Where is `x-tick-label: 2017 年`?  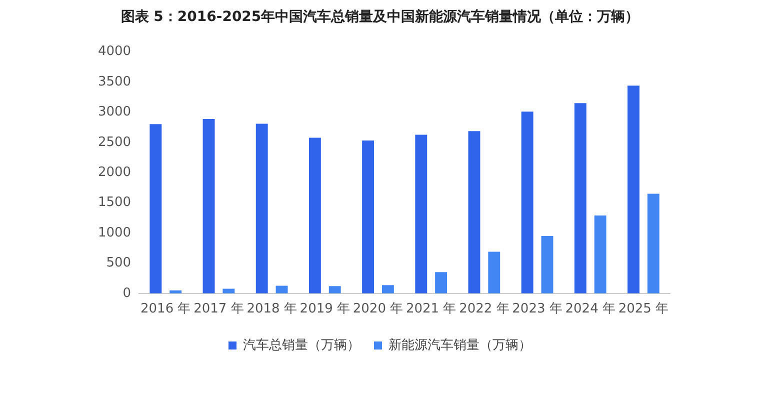
x-tick-label: 2017 年 is located at coordinates (219, 309).